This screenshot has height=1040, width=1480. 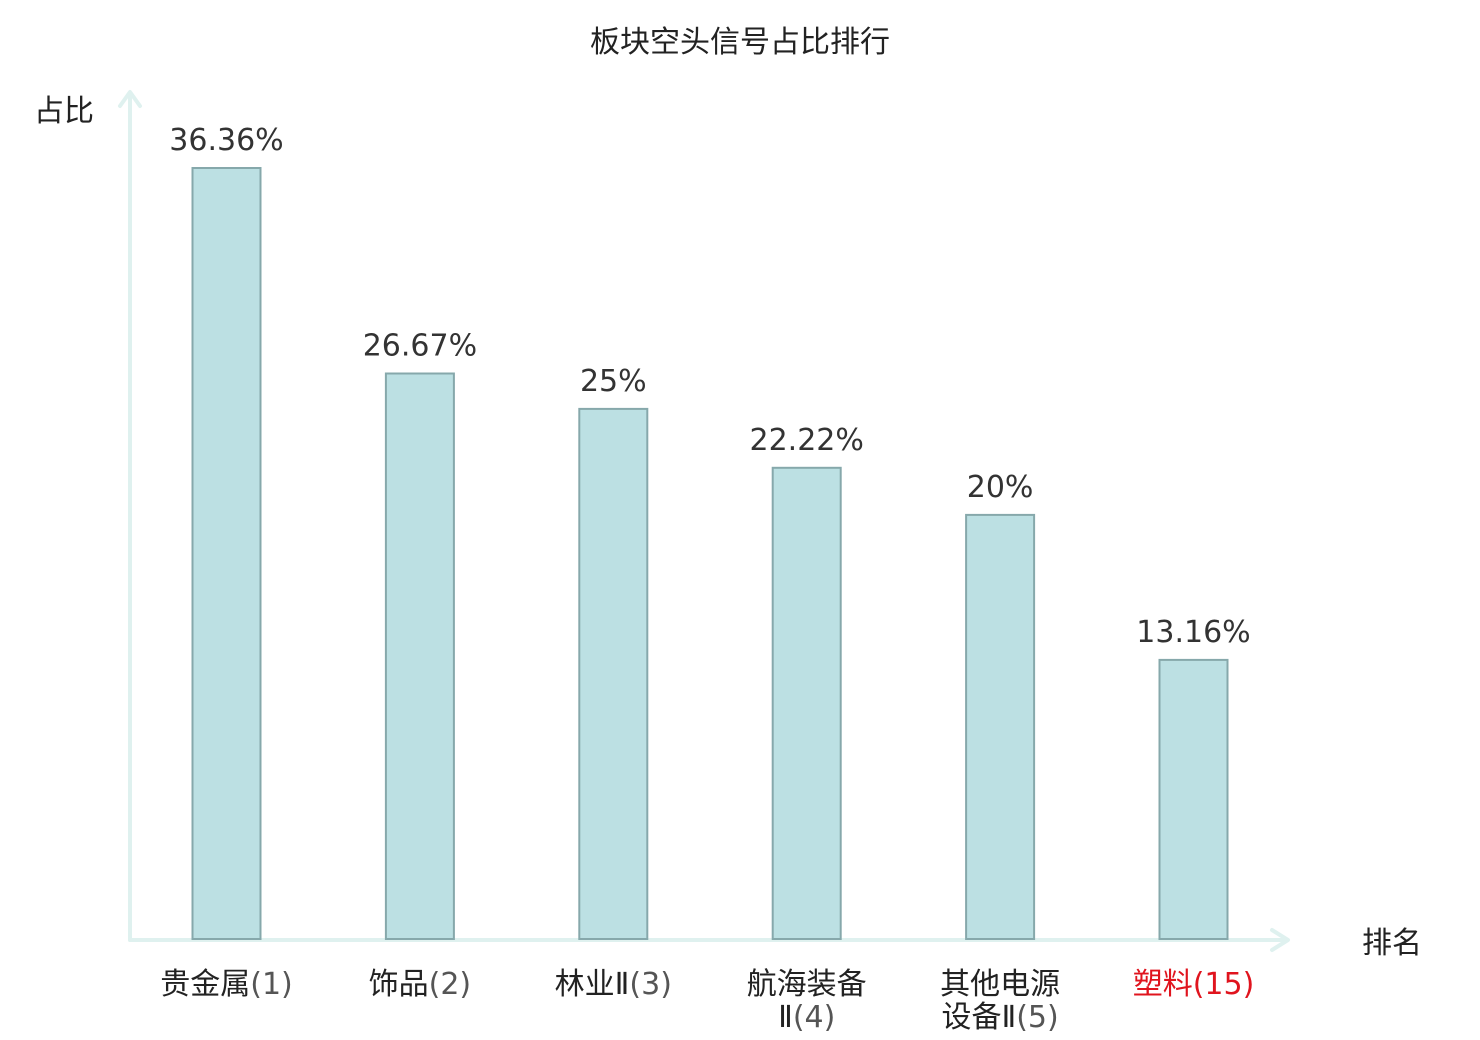 I want to click on value-label: 20%, so click(x=1000, y=487).